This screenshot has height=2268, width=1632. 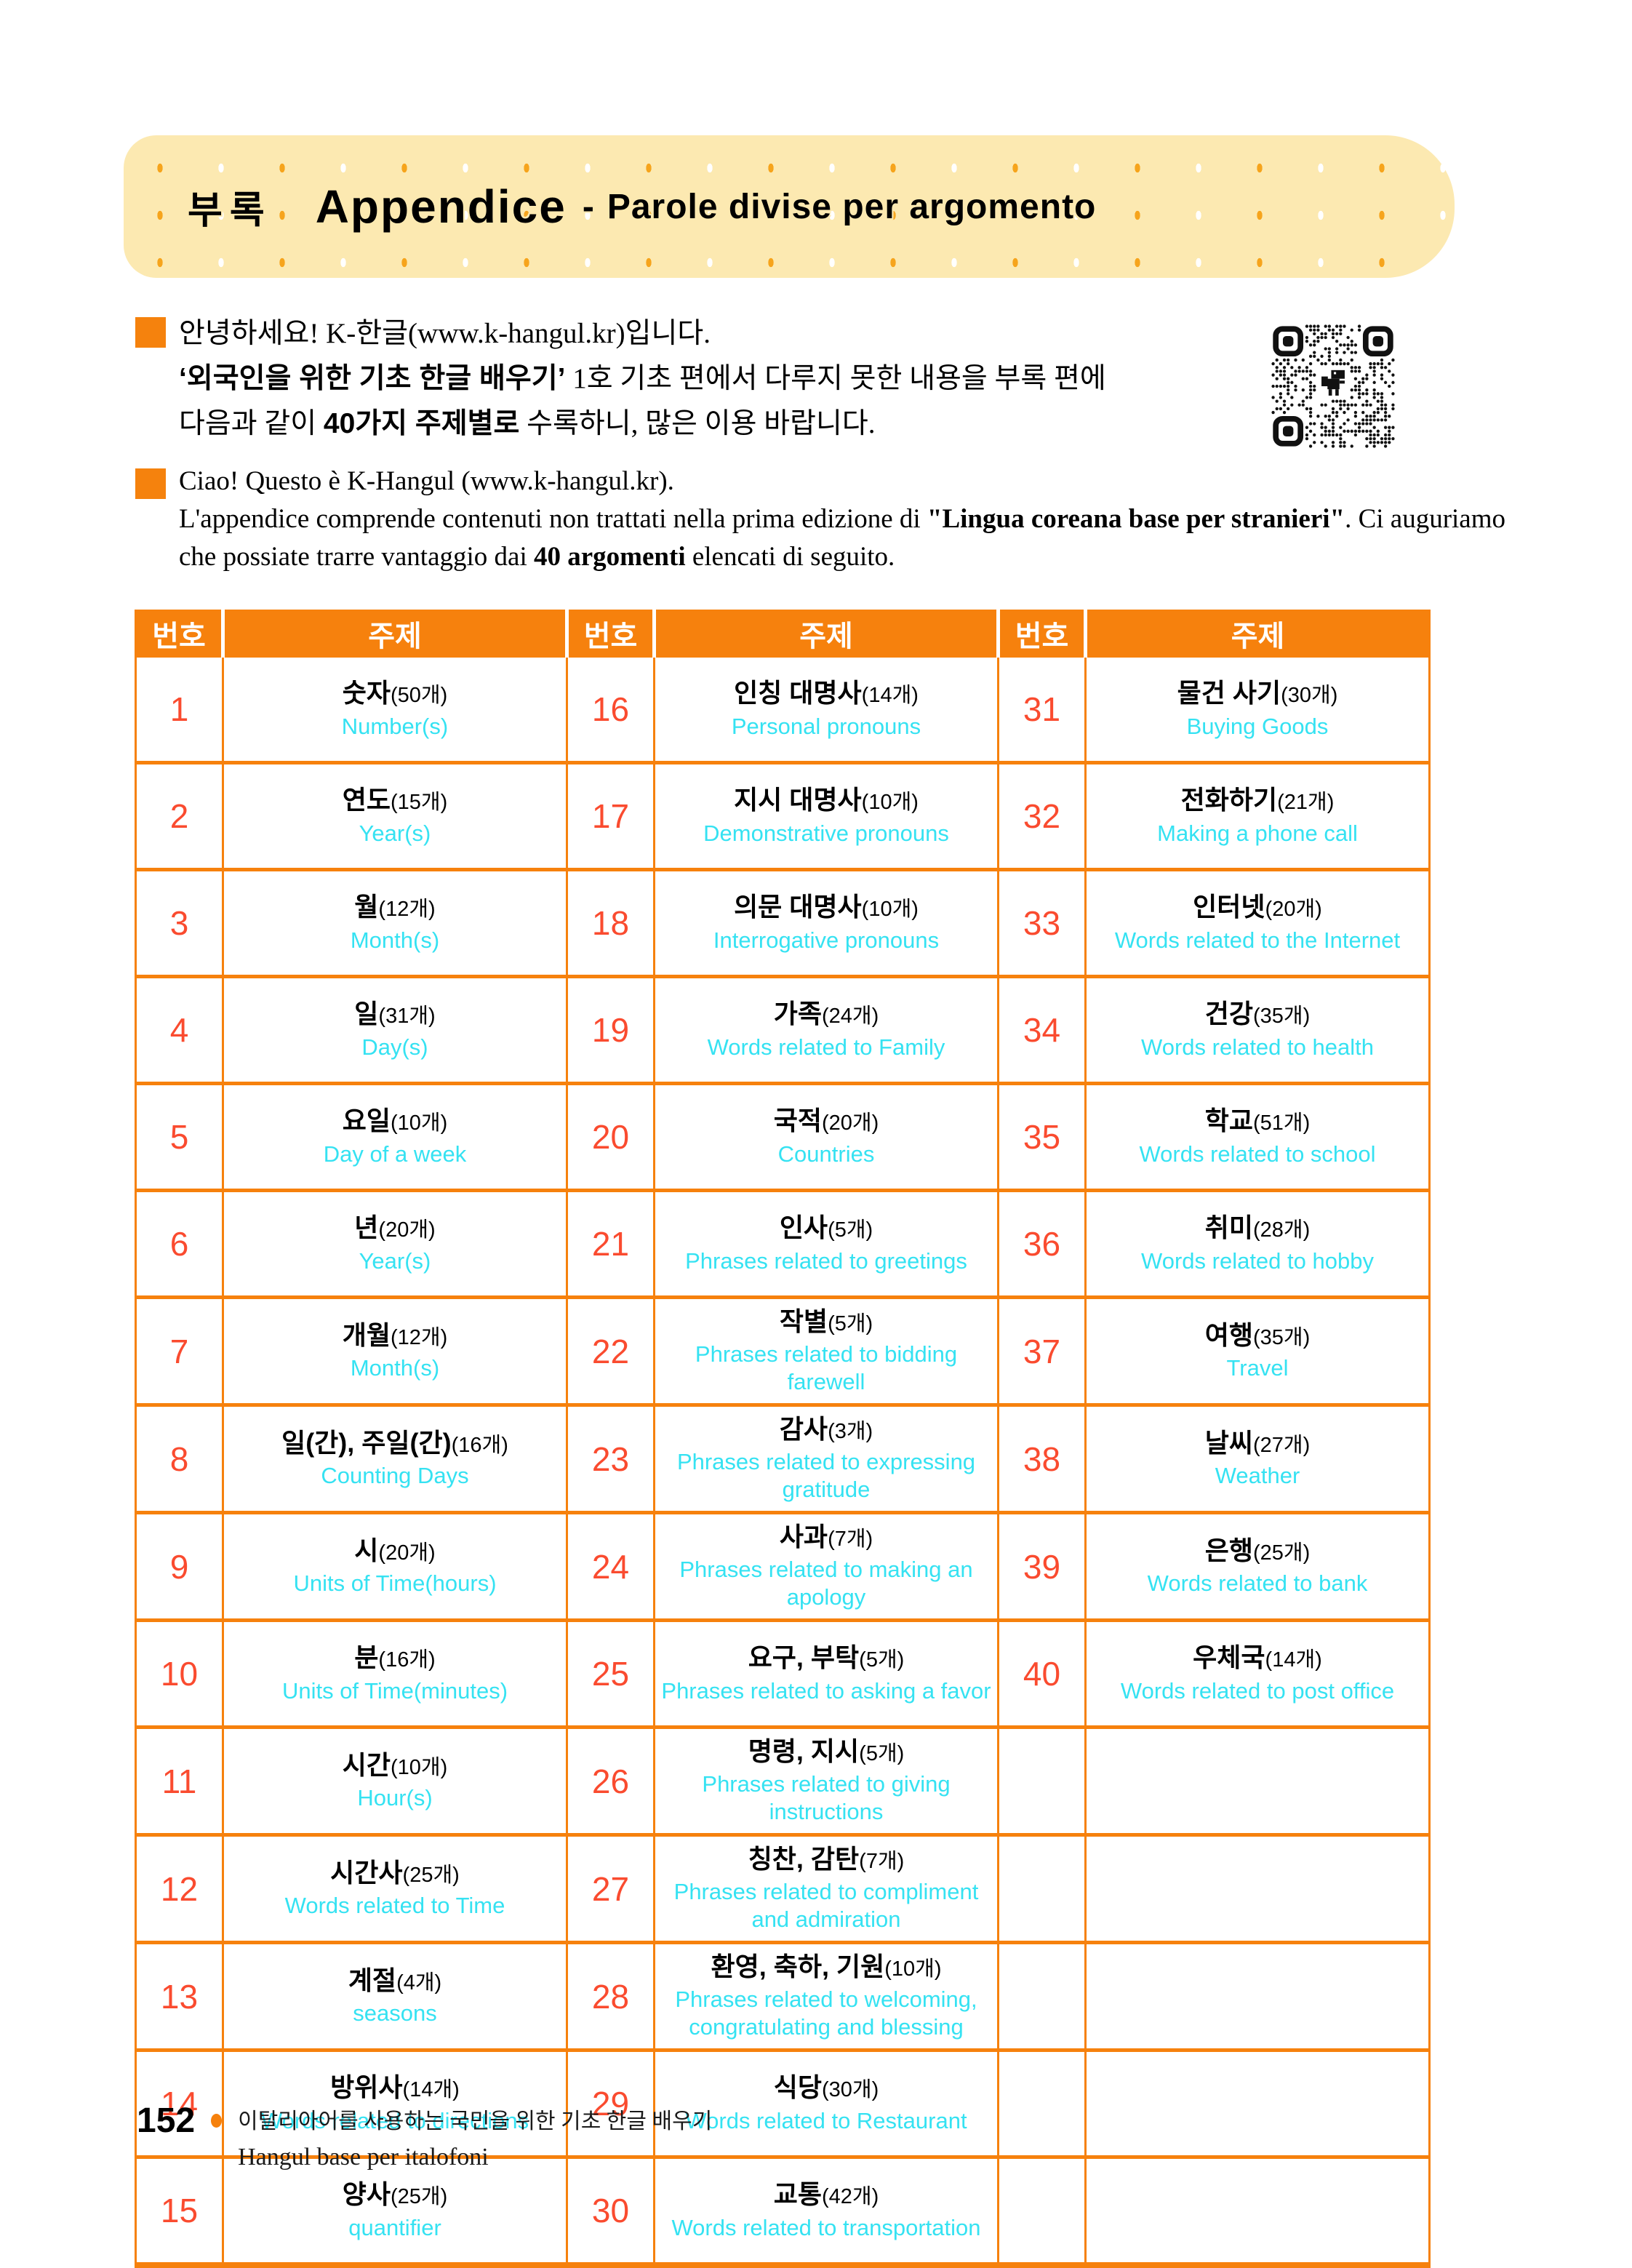 I want to click on topic-number: 38, so click(x=1042, y=1460).